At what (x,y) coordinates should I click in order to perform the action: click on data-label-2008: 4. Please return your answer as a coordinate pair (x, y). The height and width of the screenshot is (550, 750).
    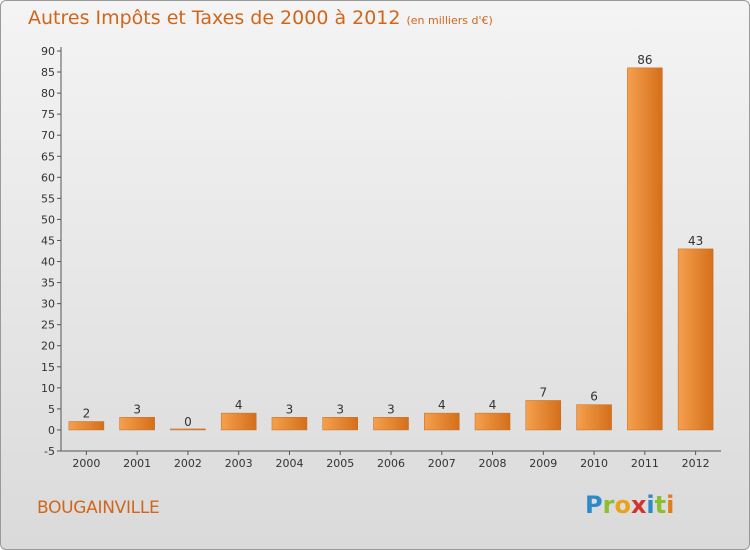
    Looking at the image, I should click on (493, 405).